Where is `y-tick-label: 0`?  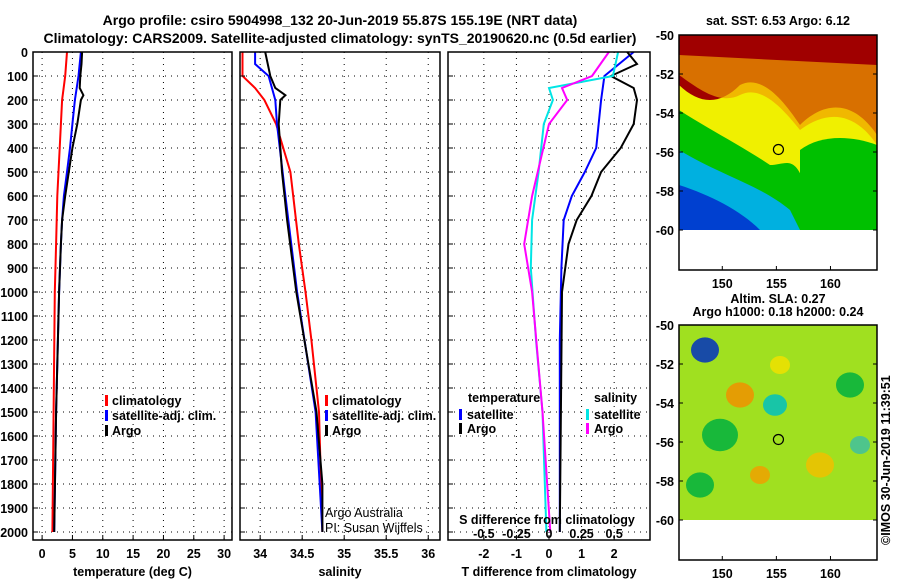 y-tick-label: 0 is located at coordinates (24, 53).